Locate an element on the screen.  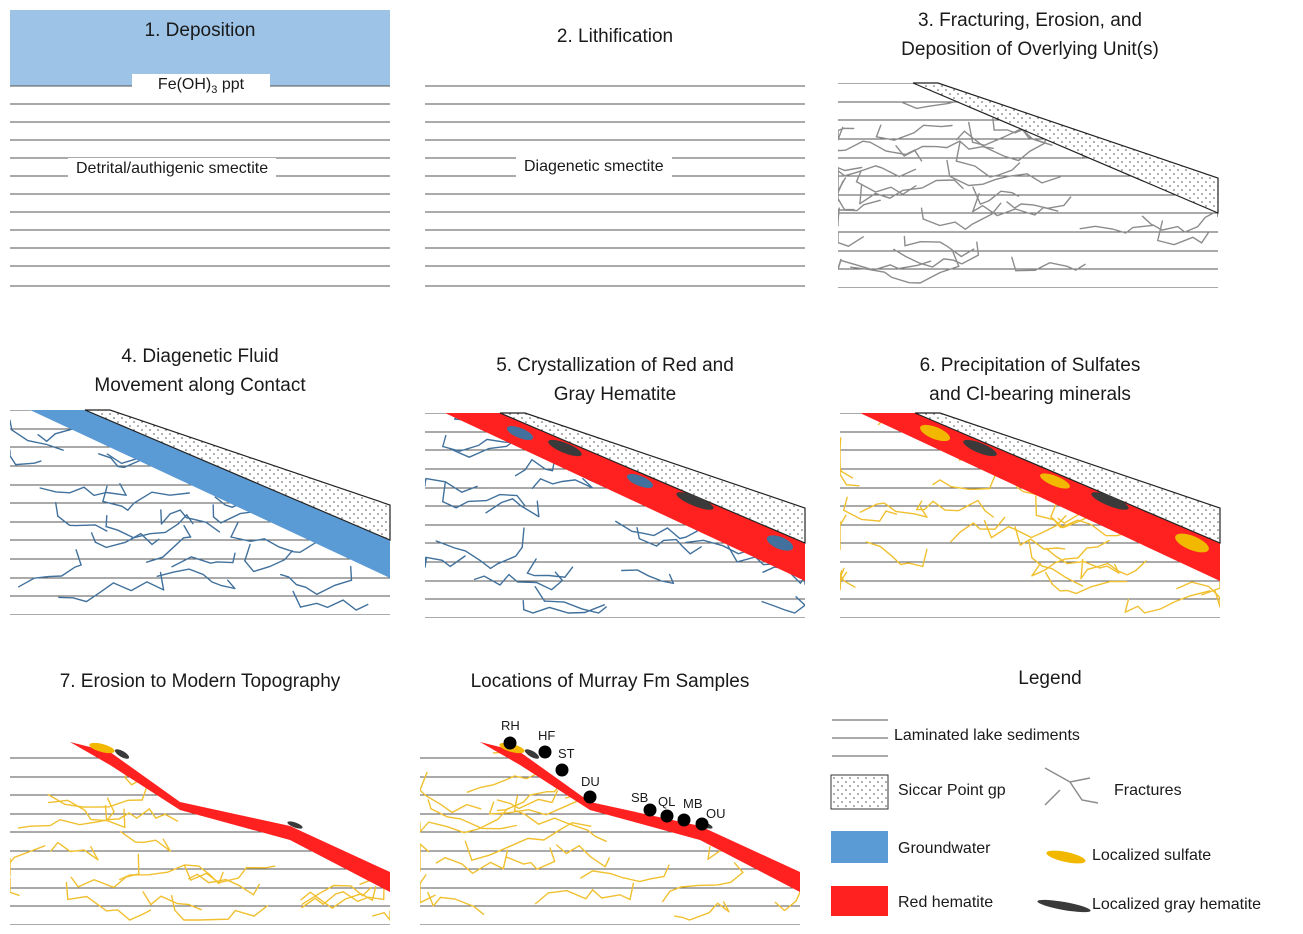
legend-laminated-label: Laminated lake sediments is located at coordinates (987, 735).